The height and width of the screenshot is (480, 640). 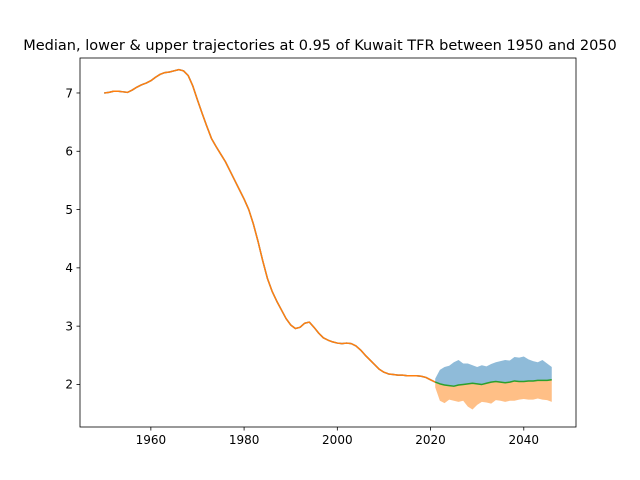 What do you see at coordinates (337, 440) in the screenshot?
I see `x-tick-label: 2000` at bounding box center [337, 440].